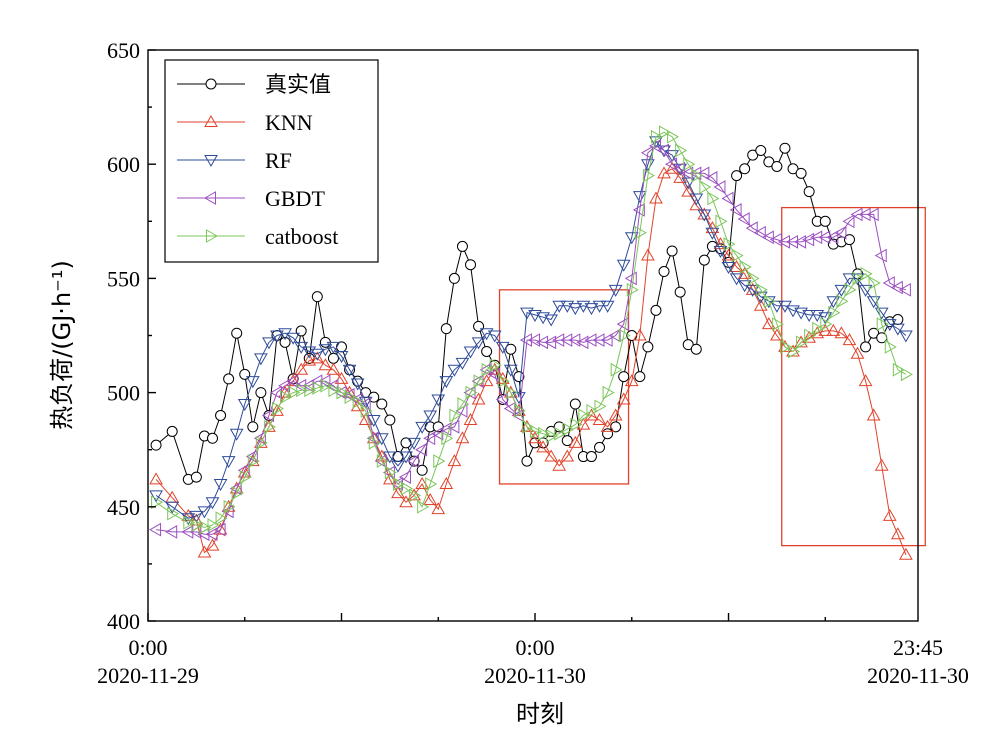  What do you see at coordinates (254, 85) in the screenshot?
I see `legend-item: 真实值` at bounding box center [254, 85].